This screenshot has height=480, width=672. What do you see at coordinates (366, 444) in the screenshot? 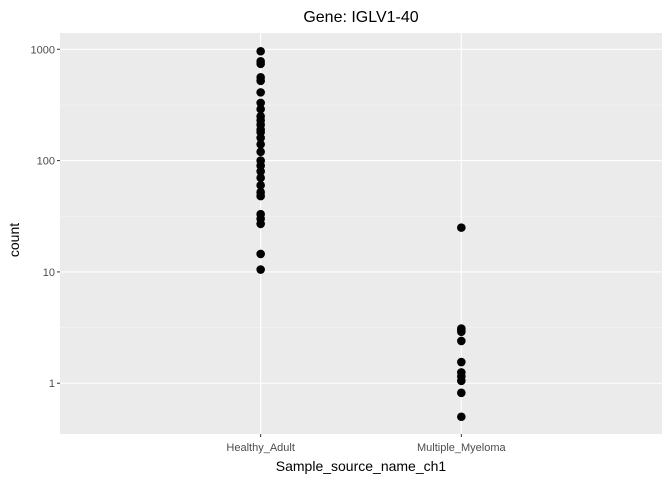
I see `x-axis-ticks: Healthy_Adult Multiple_Myeloma` at bounding box center [366, 444].